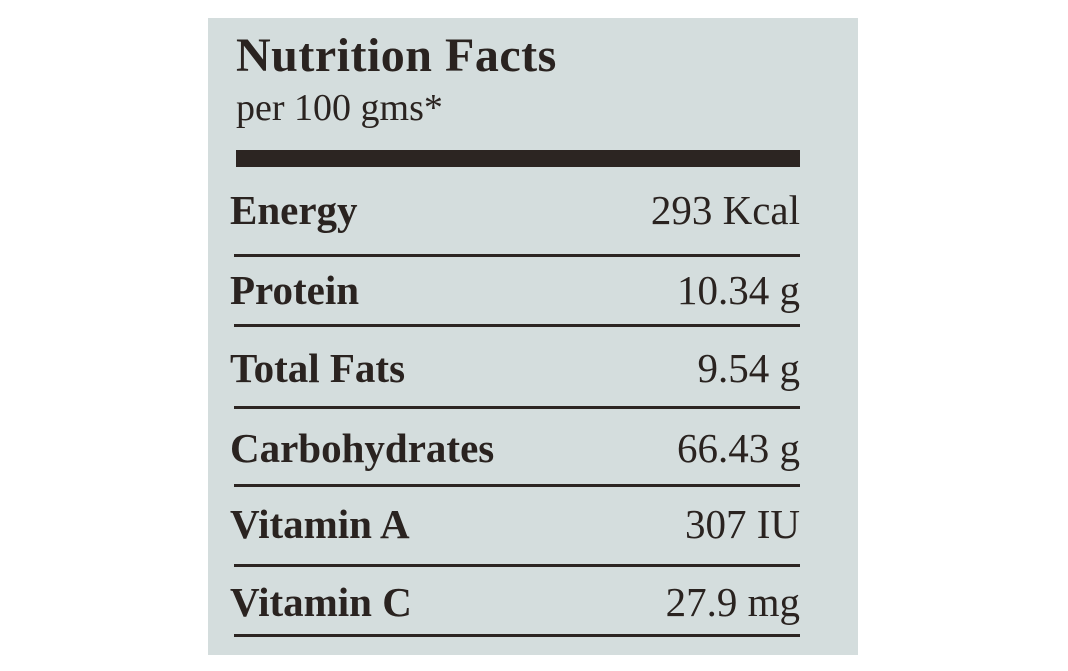  Describe the element at coordinates (396, 55) in the screenshot. I see `title: Nutrition Facts` at that location.